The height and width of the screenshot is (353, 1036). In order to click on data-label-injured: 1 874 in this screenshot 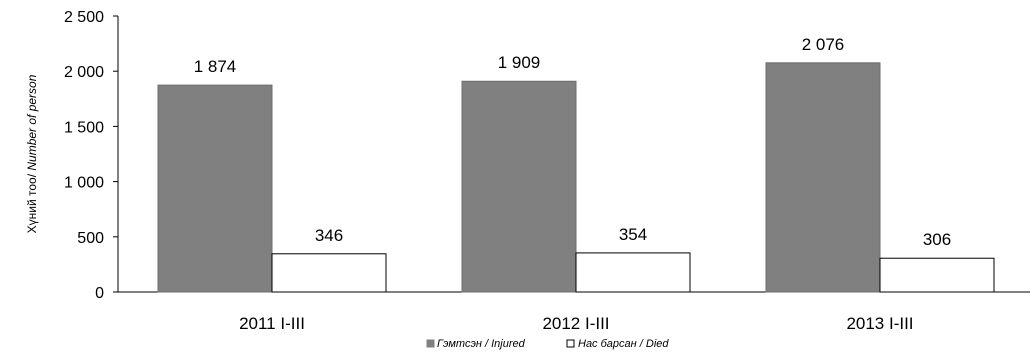, I will do `click(215, 66)`.